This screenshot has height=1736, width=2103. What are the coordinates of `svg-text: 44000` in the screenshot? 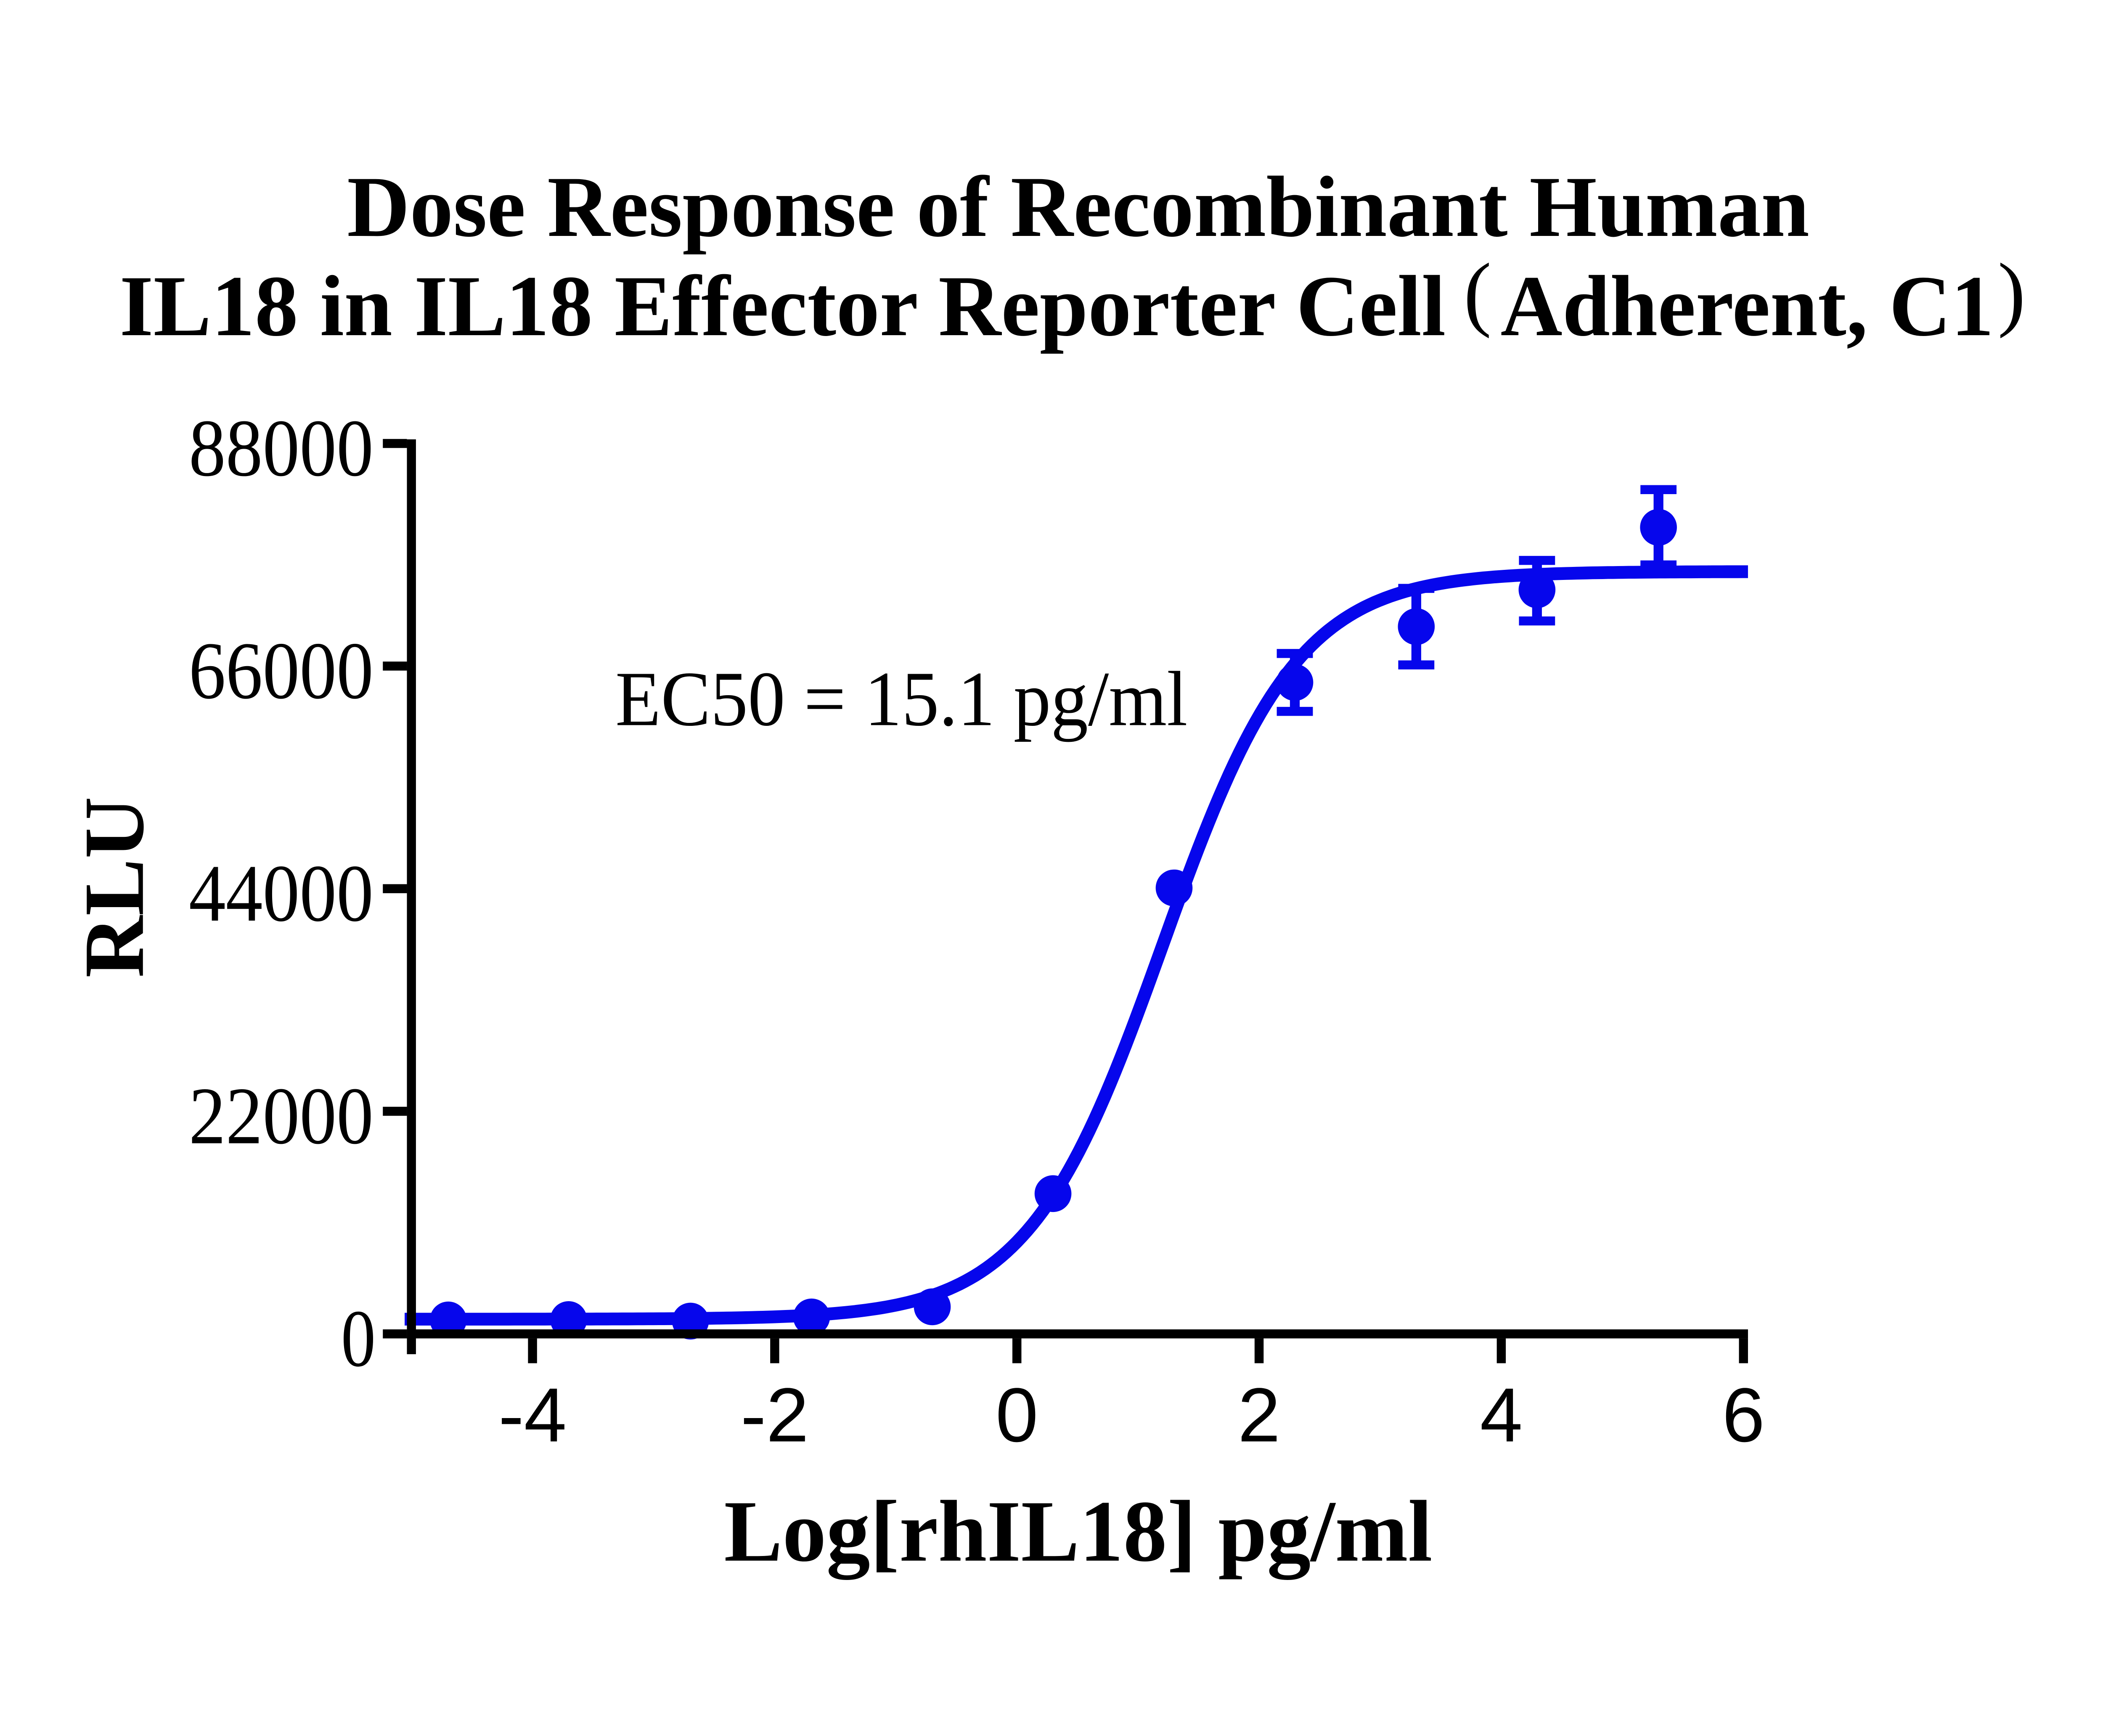 It's located at (281, 893).